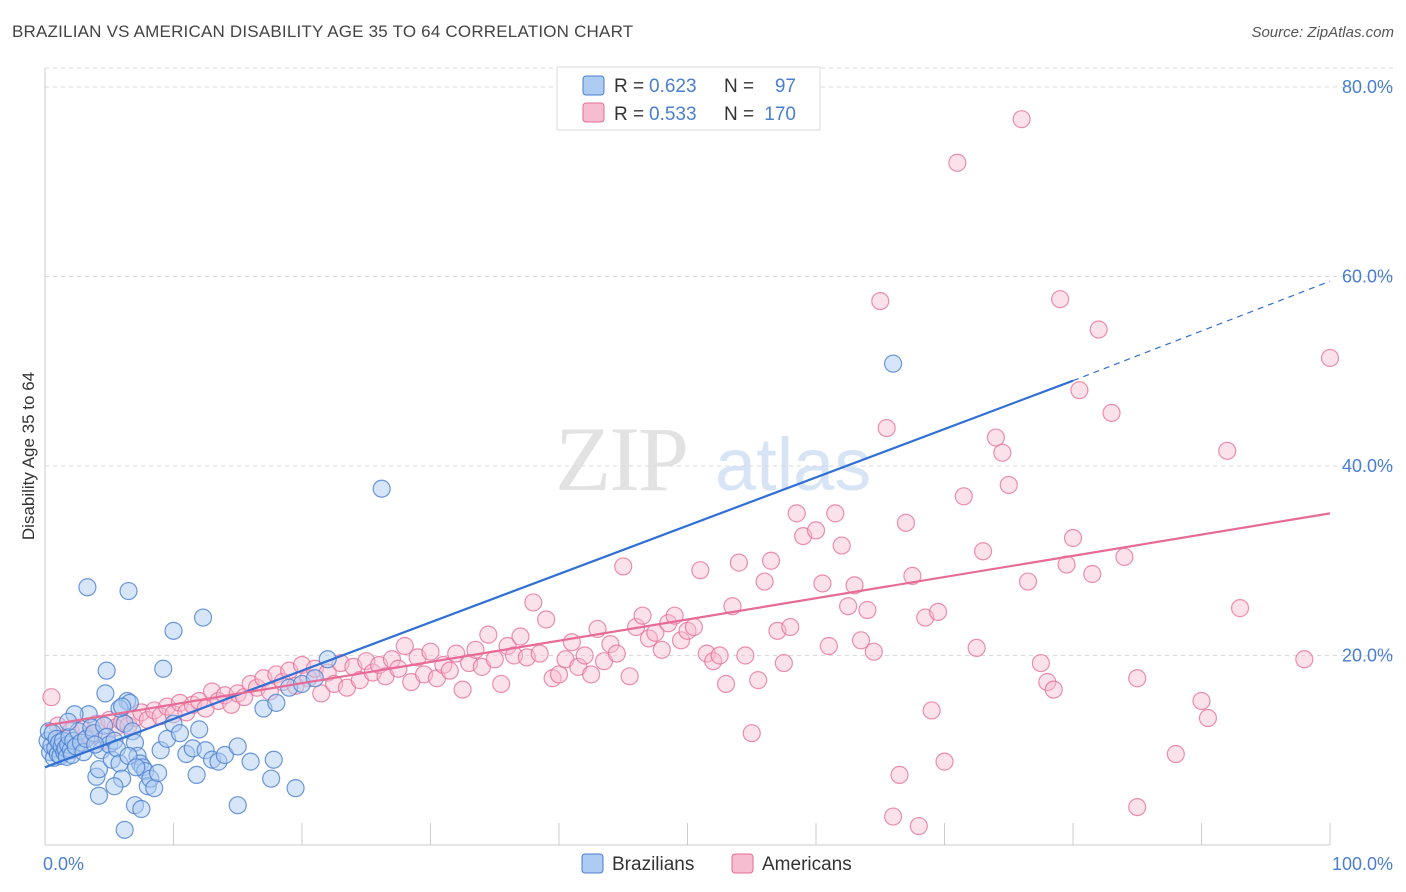  What do you see at coordinates (592, 863) in the screenshot?
I see `bottom-legend-swatch-brazilians` at bounding box center [592, 863].